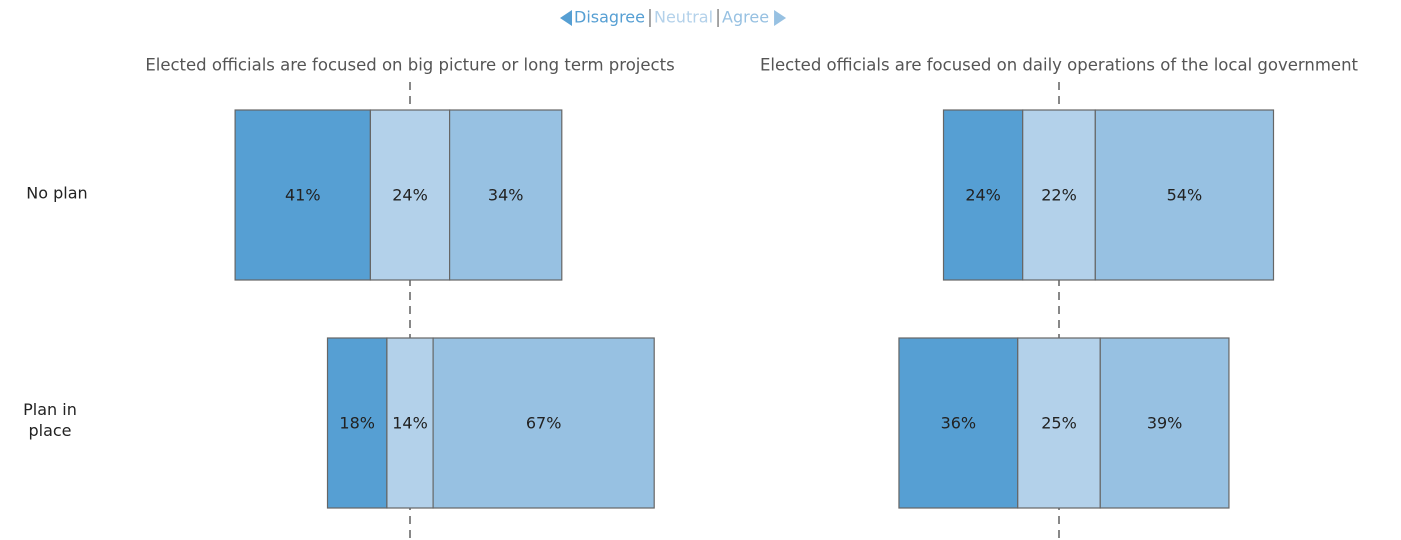 The height and width of the screenshot is (540, 1401). Describe the element at coordinates (1059, 195) in the screenshot. I see `value-label: 22%` at that location.